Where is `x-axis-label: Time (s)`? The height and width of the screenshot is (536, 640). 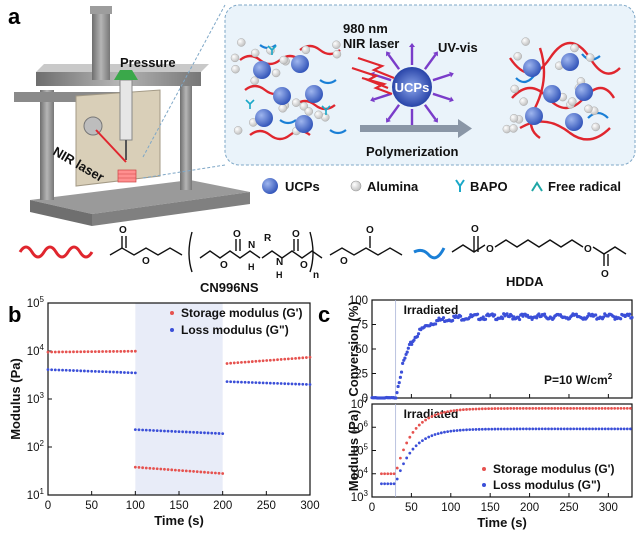
x-axis-label: Time (s) is located at coordinates (179, 520).